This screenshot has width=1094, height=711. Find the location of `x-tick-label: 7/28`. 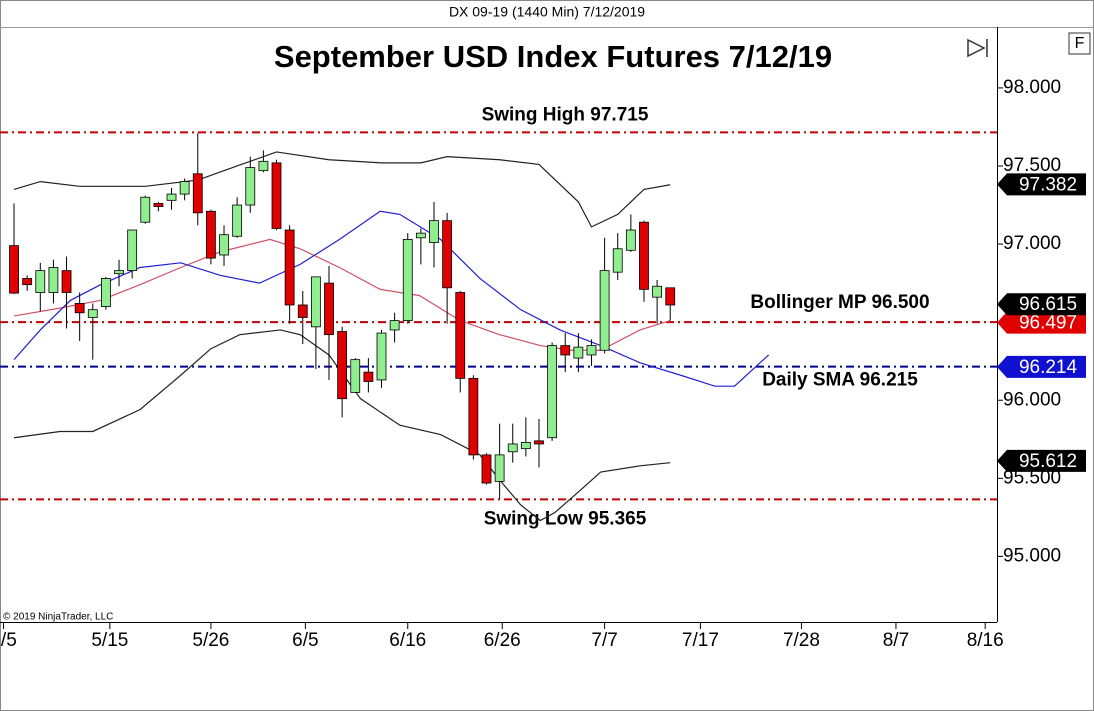

x-tick-label: 7/28 is located at coordinates (801, 640).